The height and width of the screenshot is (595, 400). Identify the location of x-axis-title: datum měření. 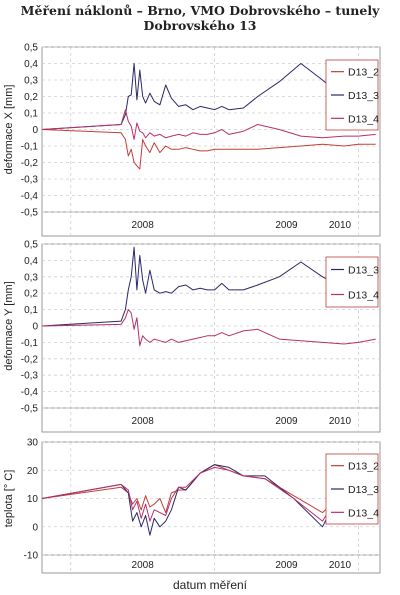
(210, 585).